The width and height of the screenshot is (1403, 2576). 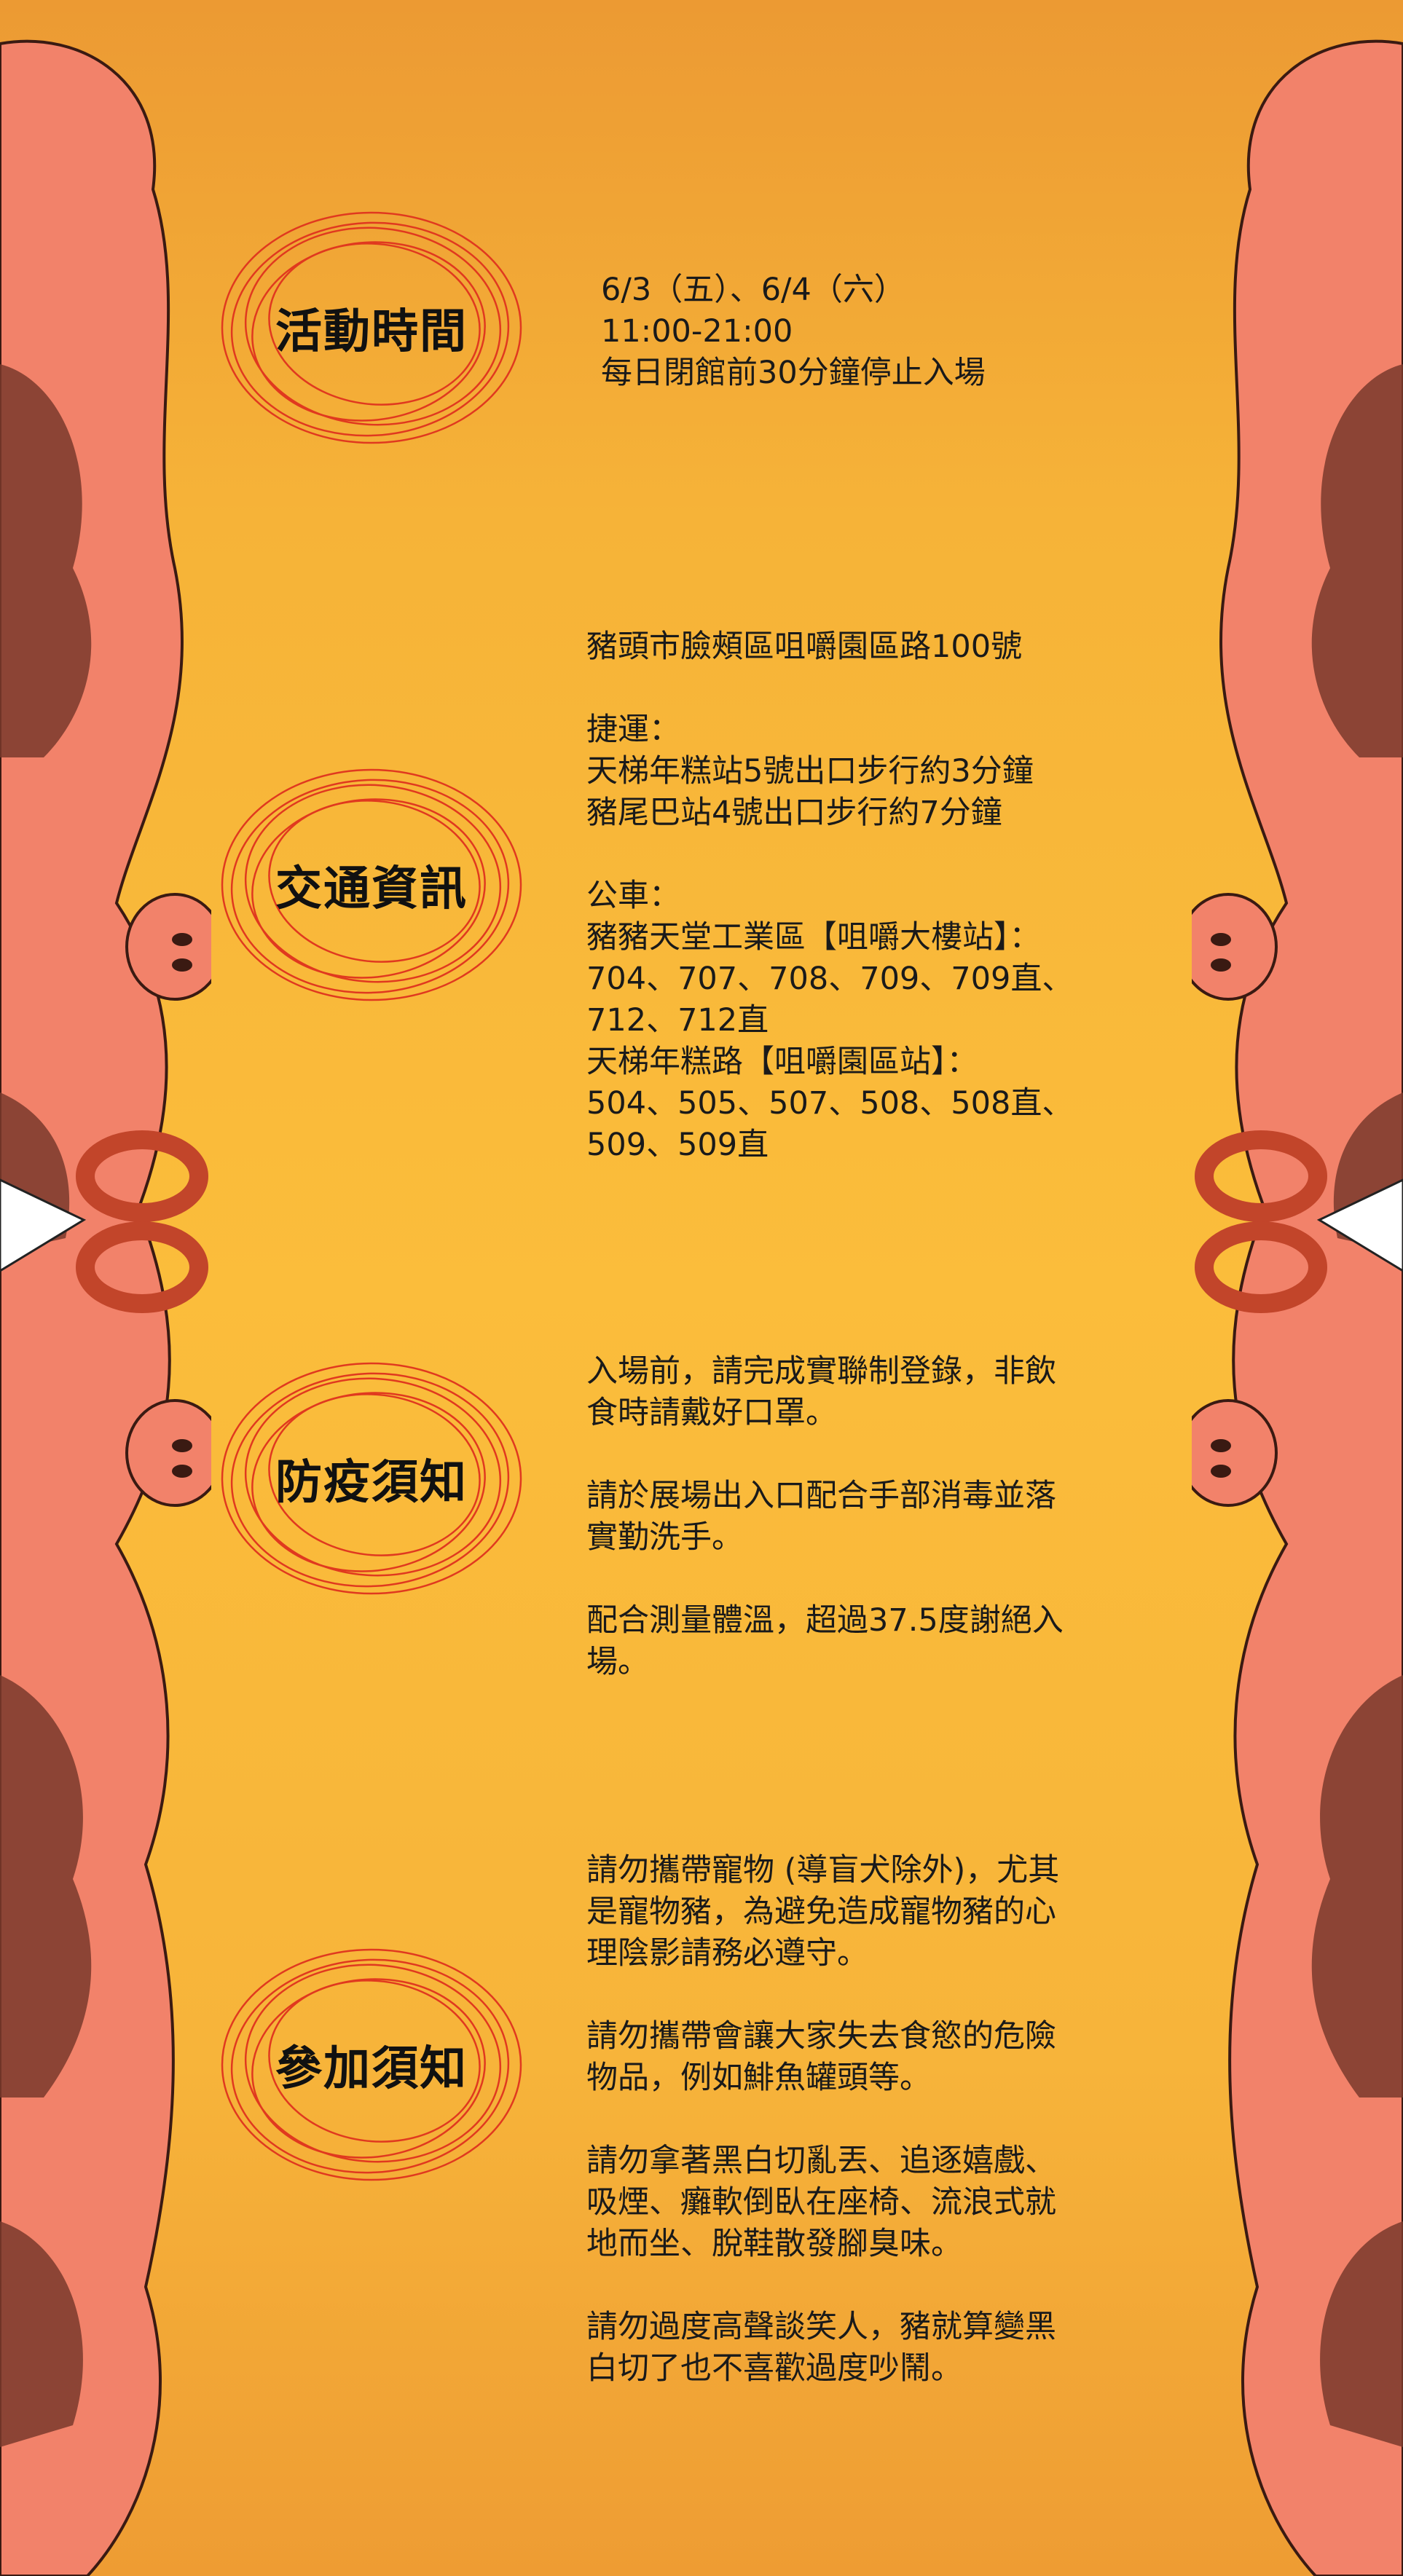 What do you see at coordinates (804, 647) in the screenshot?
I see `transport-address: 豬頭市臉頰區咀嚼園區路100號` at bounding box center [804, 647].